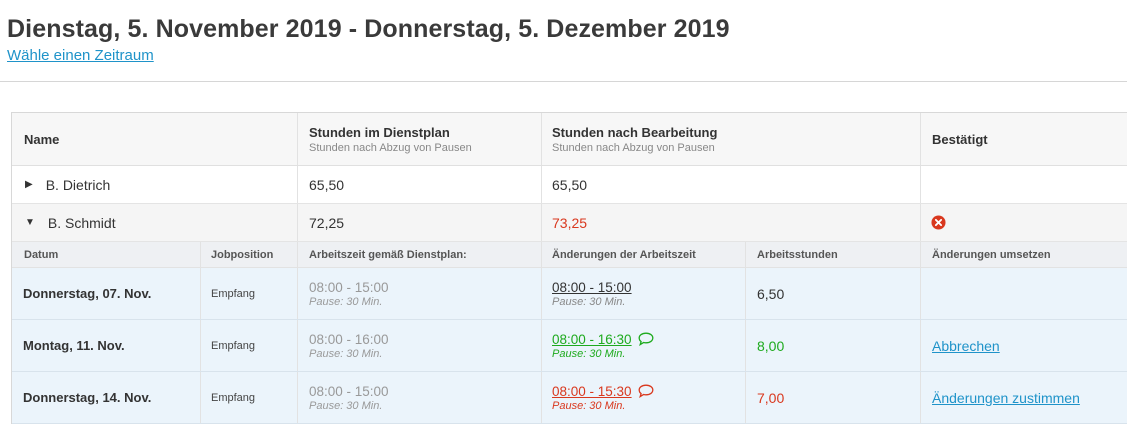 This screenshot has width=1127, height=424. Describe the element at coordinates (87, 293) in the screenshot. I see `day-date: Donnerstag, 07. Nov.` at that location.